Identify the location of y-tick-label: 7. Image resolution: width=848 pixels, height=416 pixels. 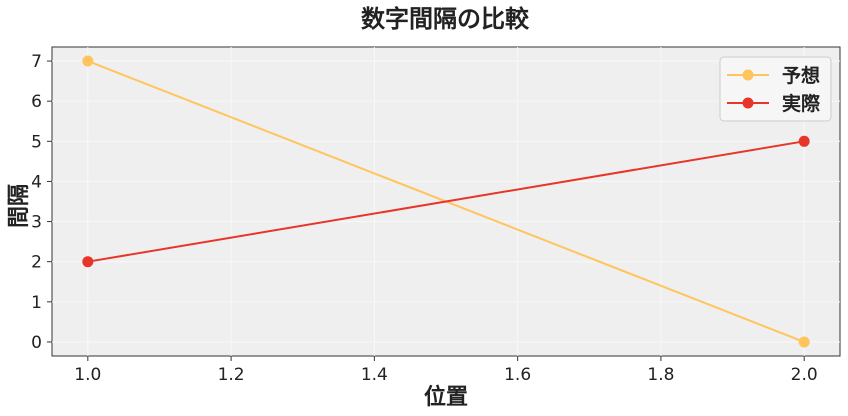
(36, 62).